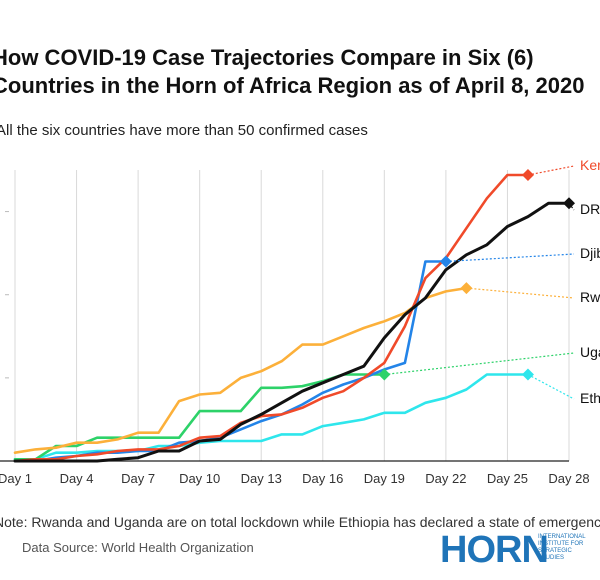  Describe the element at coordinates (384, 478) in the screenshot. I see `x-tick-label: Day 19` at that location.